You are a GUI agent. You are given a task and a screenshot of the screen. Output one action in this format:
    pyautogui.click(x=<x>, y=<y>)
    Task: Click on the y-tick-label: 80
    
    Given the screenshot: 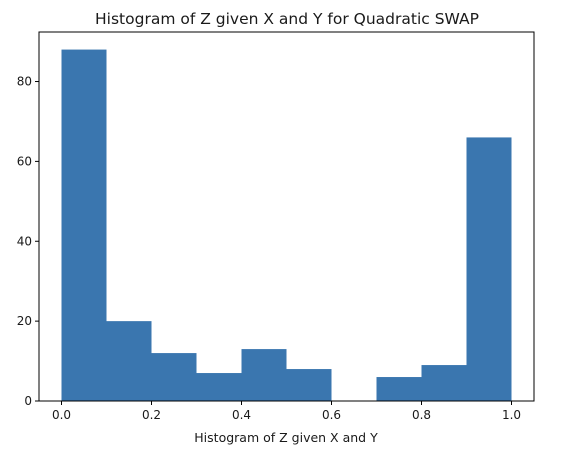 What is the action you would take?
    pyautogui.click(x=24, y=82)
    